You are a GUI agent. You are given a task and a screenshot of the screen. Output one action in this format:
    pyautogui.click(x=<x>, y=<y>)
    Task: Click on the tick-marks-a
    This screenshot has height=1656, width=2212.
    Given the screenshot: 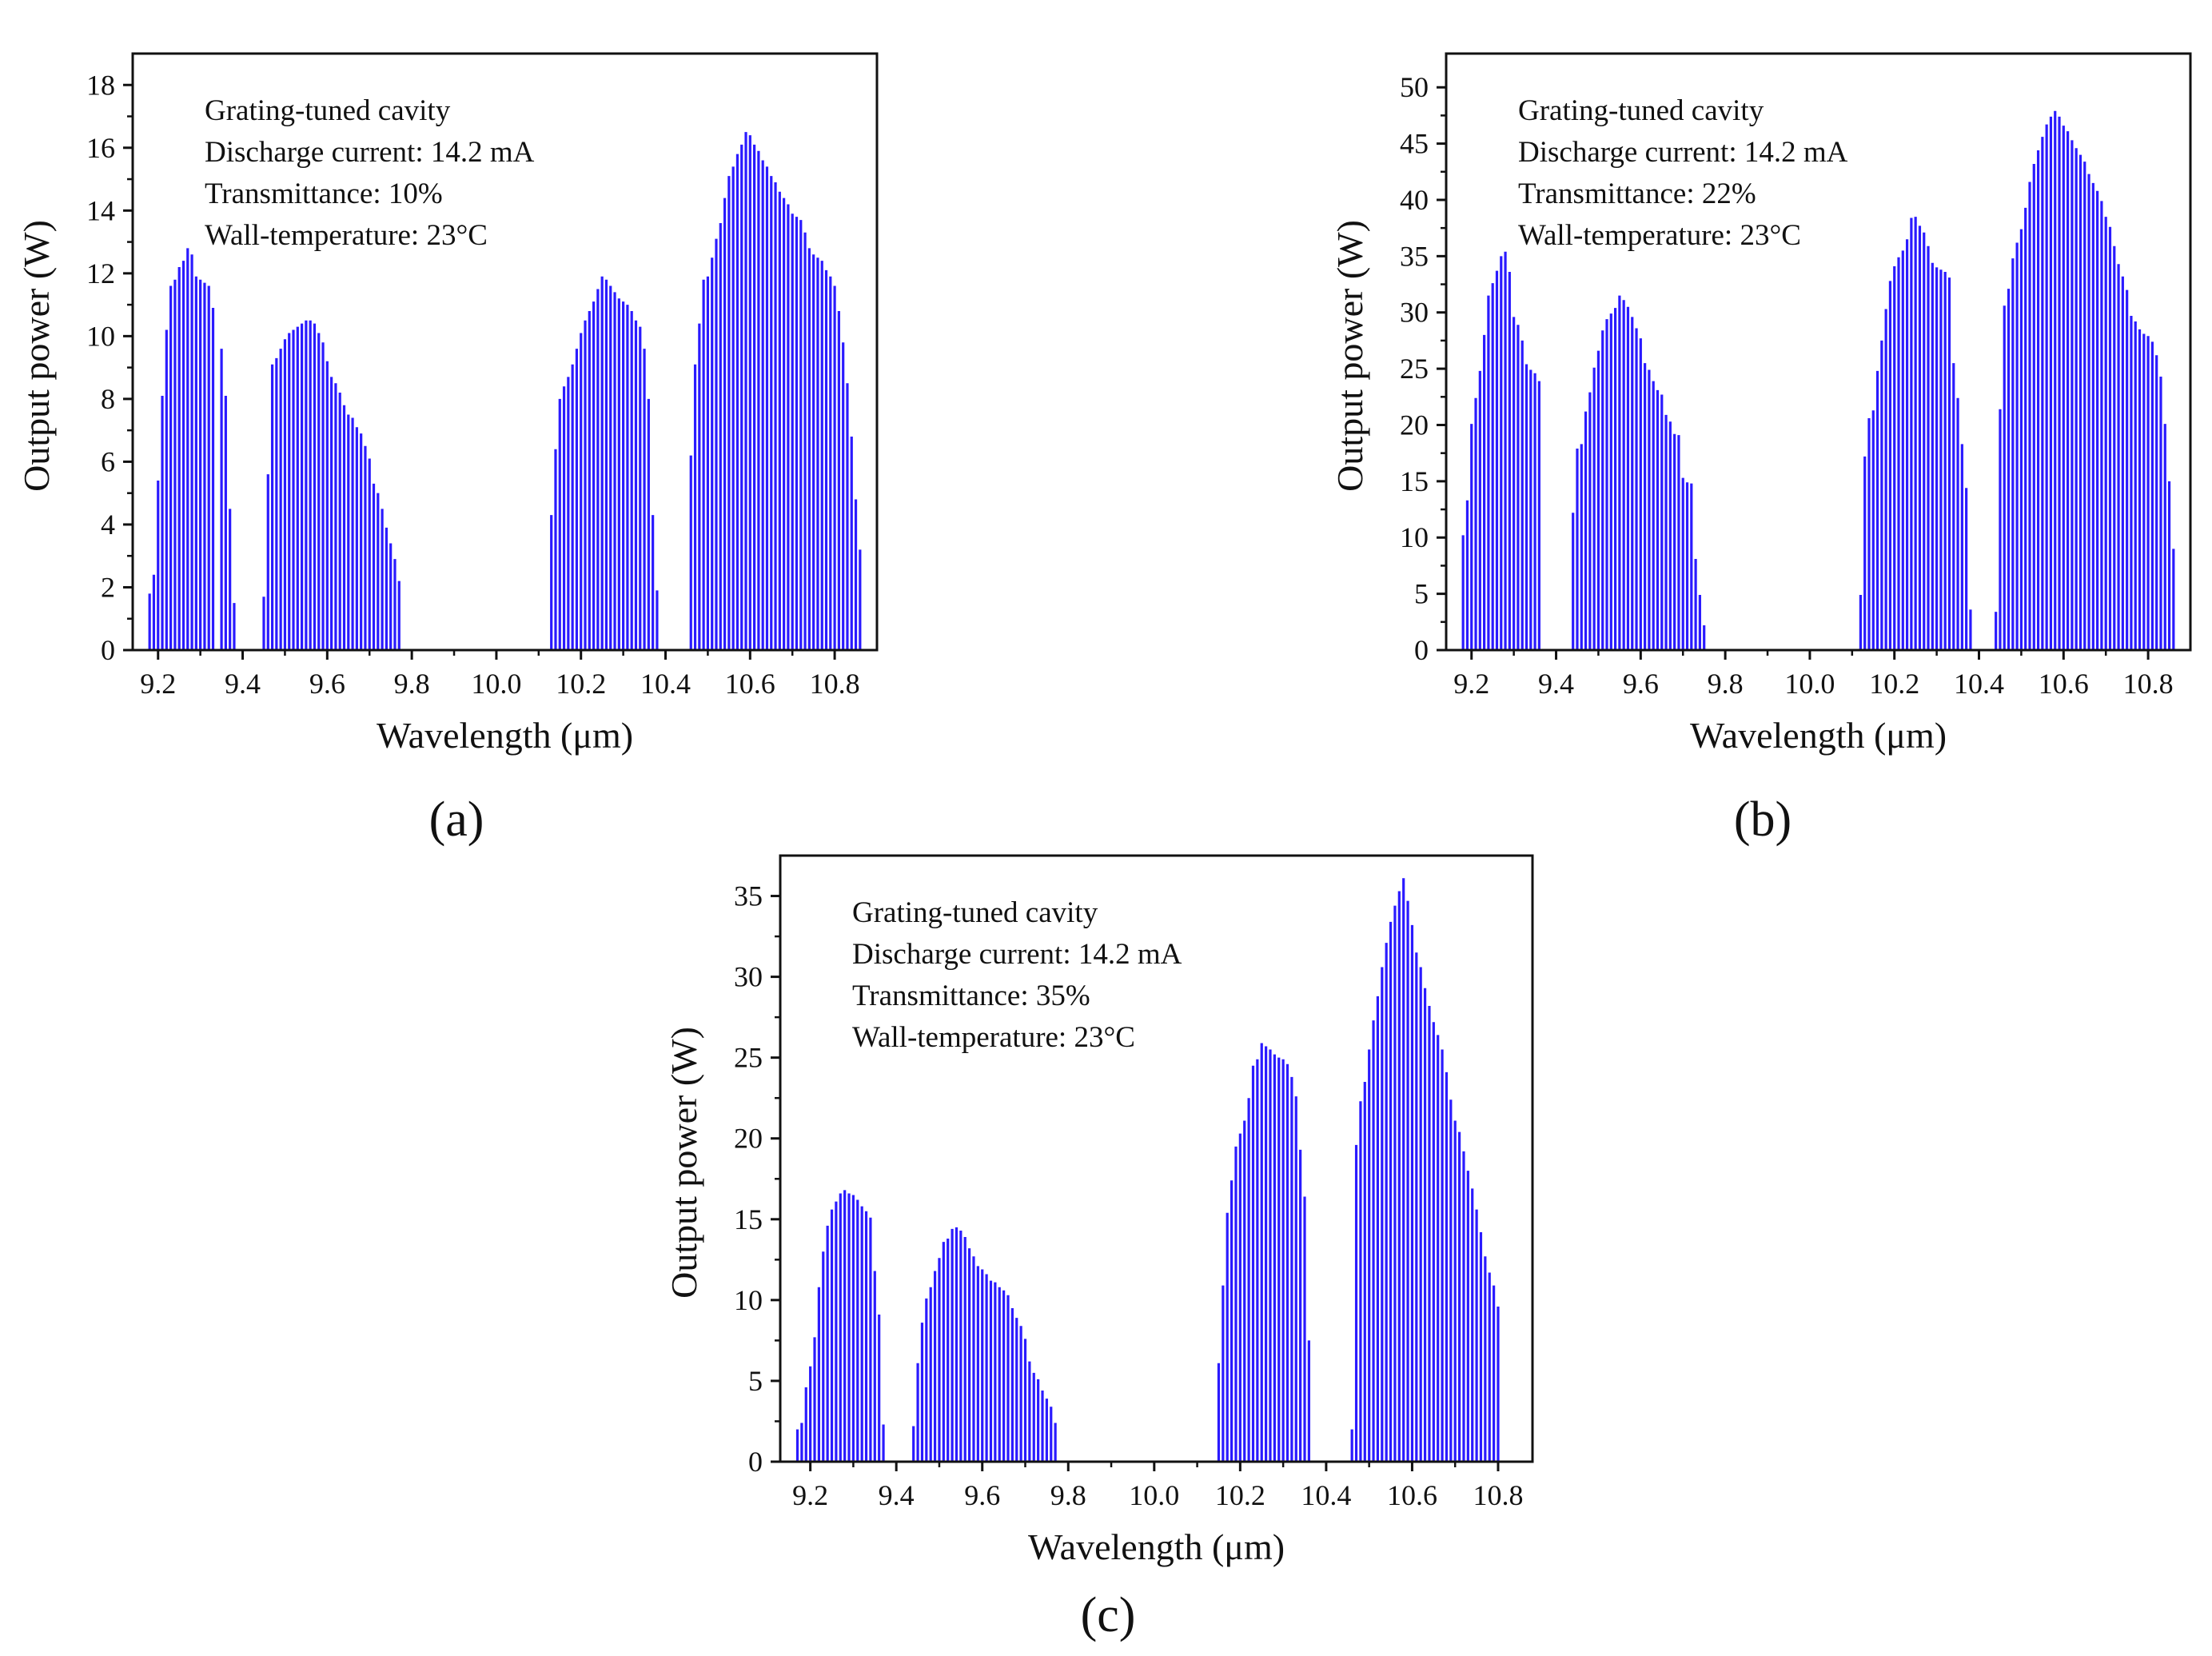 What is the action you would take?
    pyautogui.click(x=479, y=371)
    